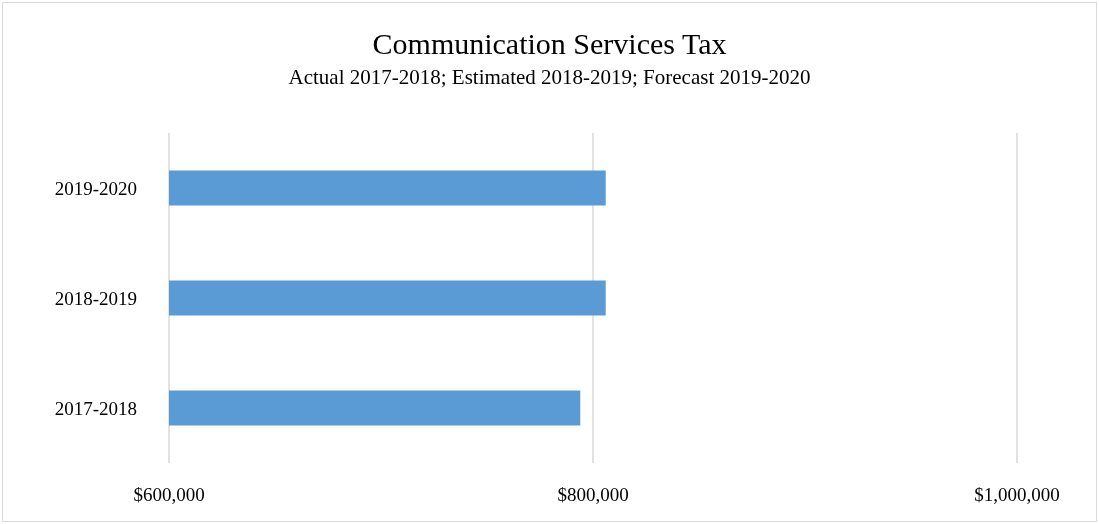  What do you see at coordinates (95, 408) in the screenshot?
I see `y-tick-label: 2017-2018` at bounding box center [95, 408].